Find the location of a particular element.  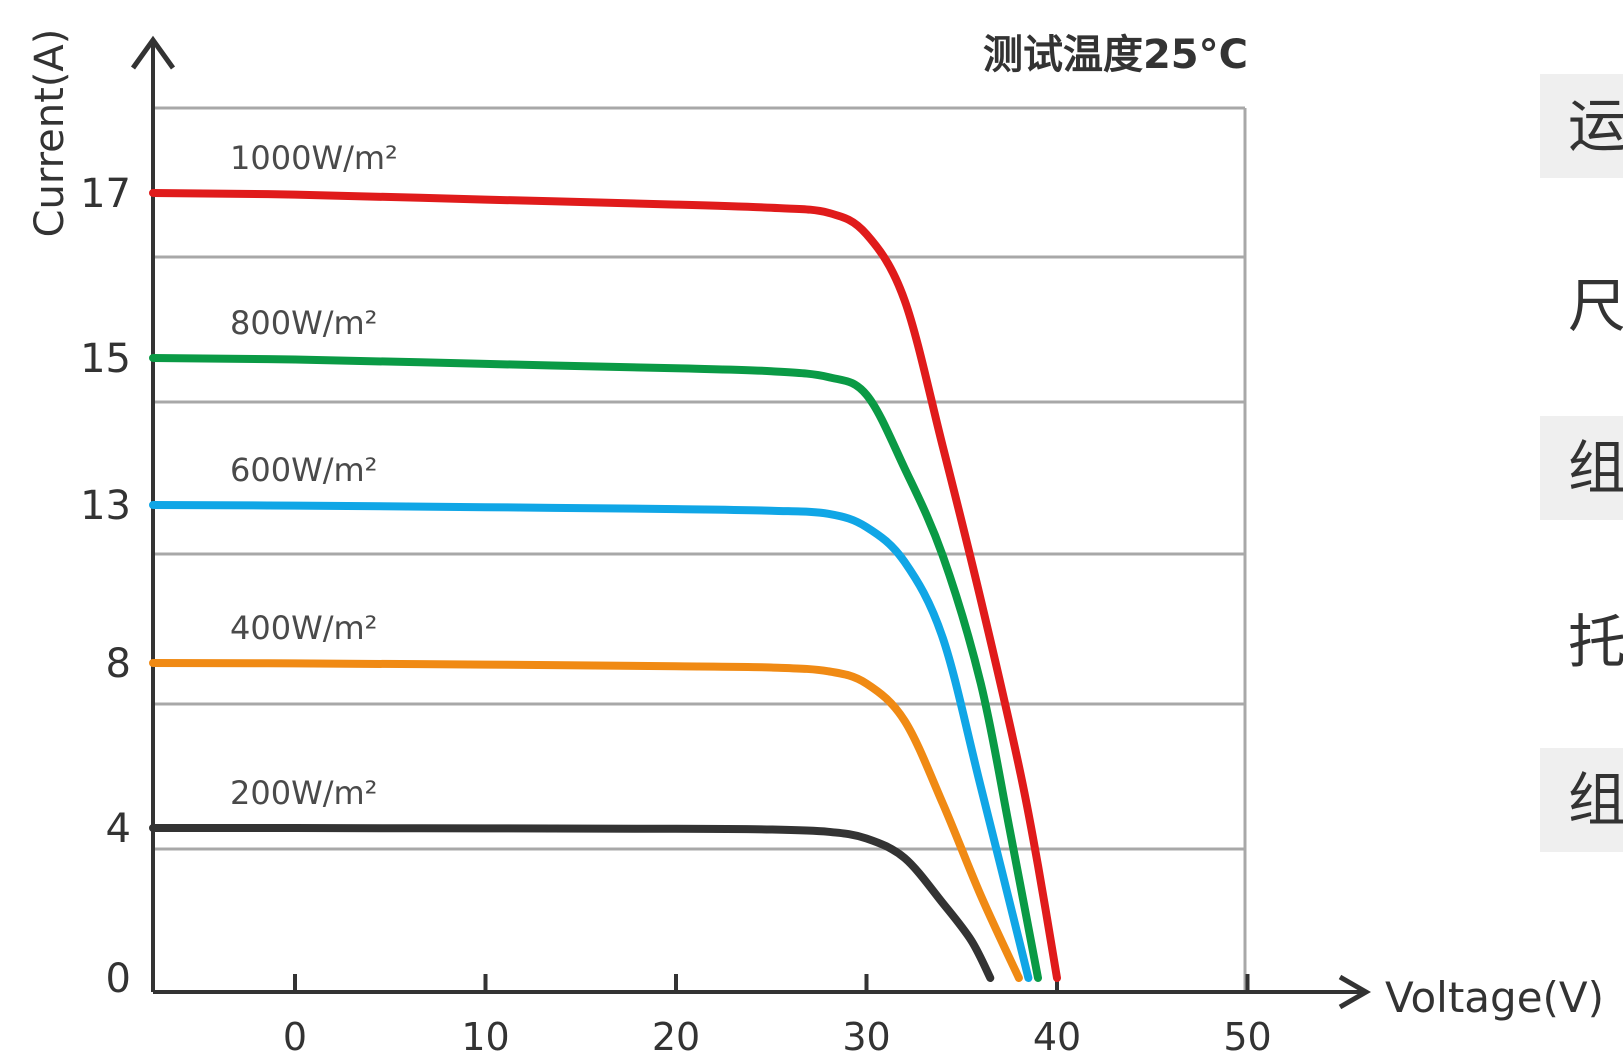

x-tick-label: 0 is located at coordinates (295, 1034).